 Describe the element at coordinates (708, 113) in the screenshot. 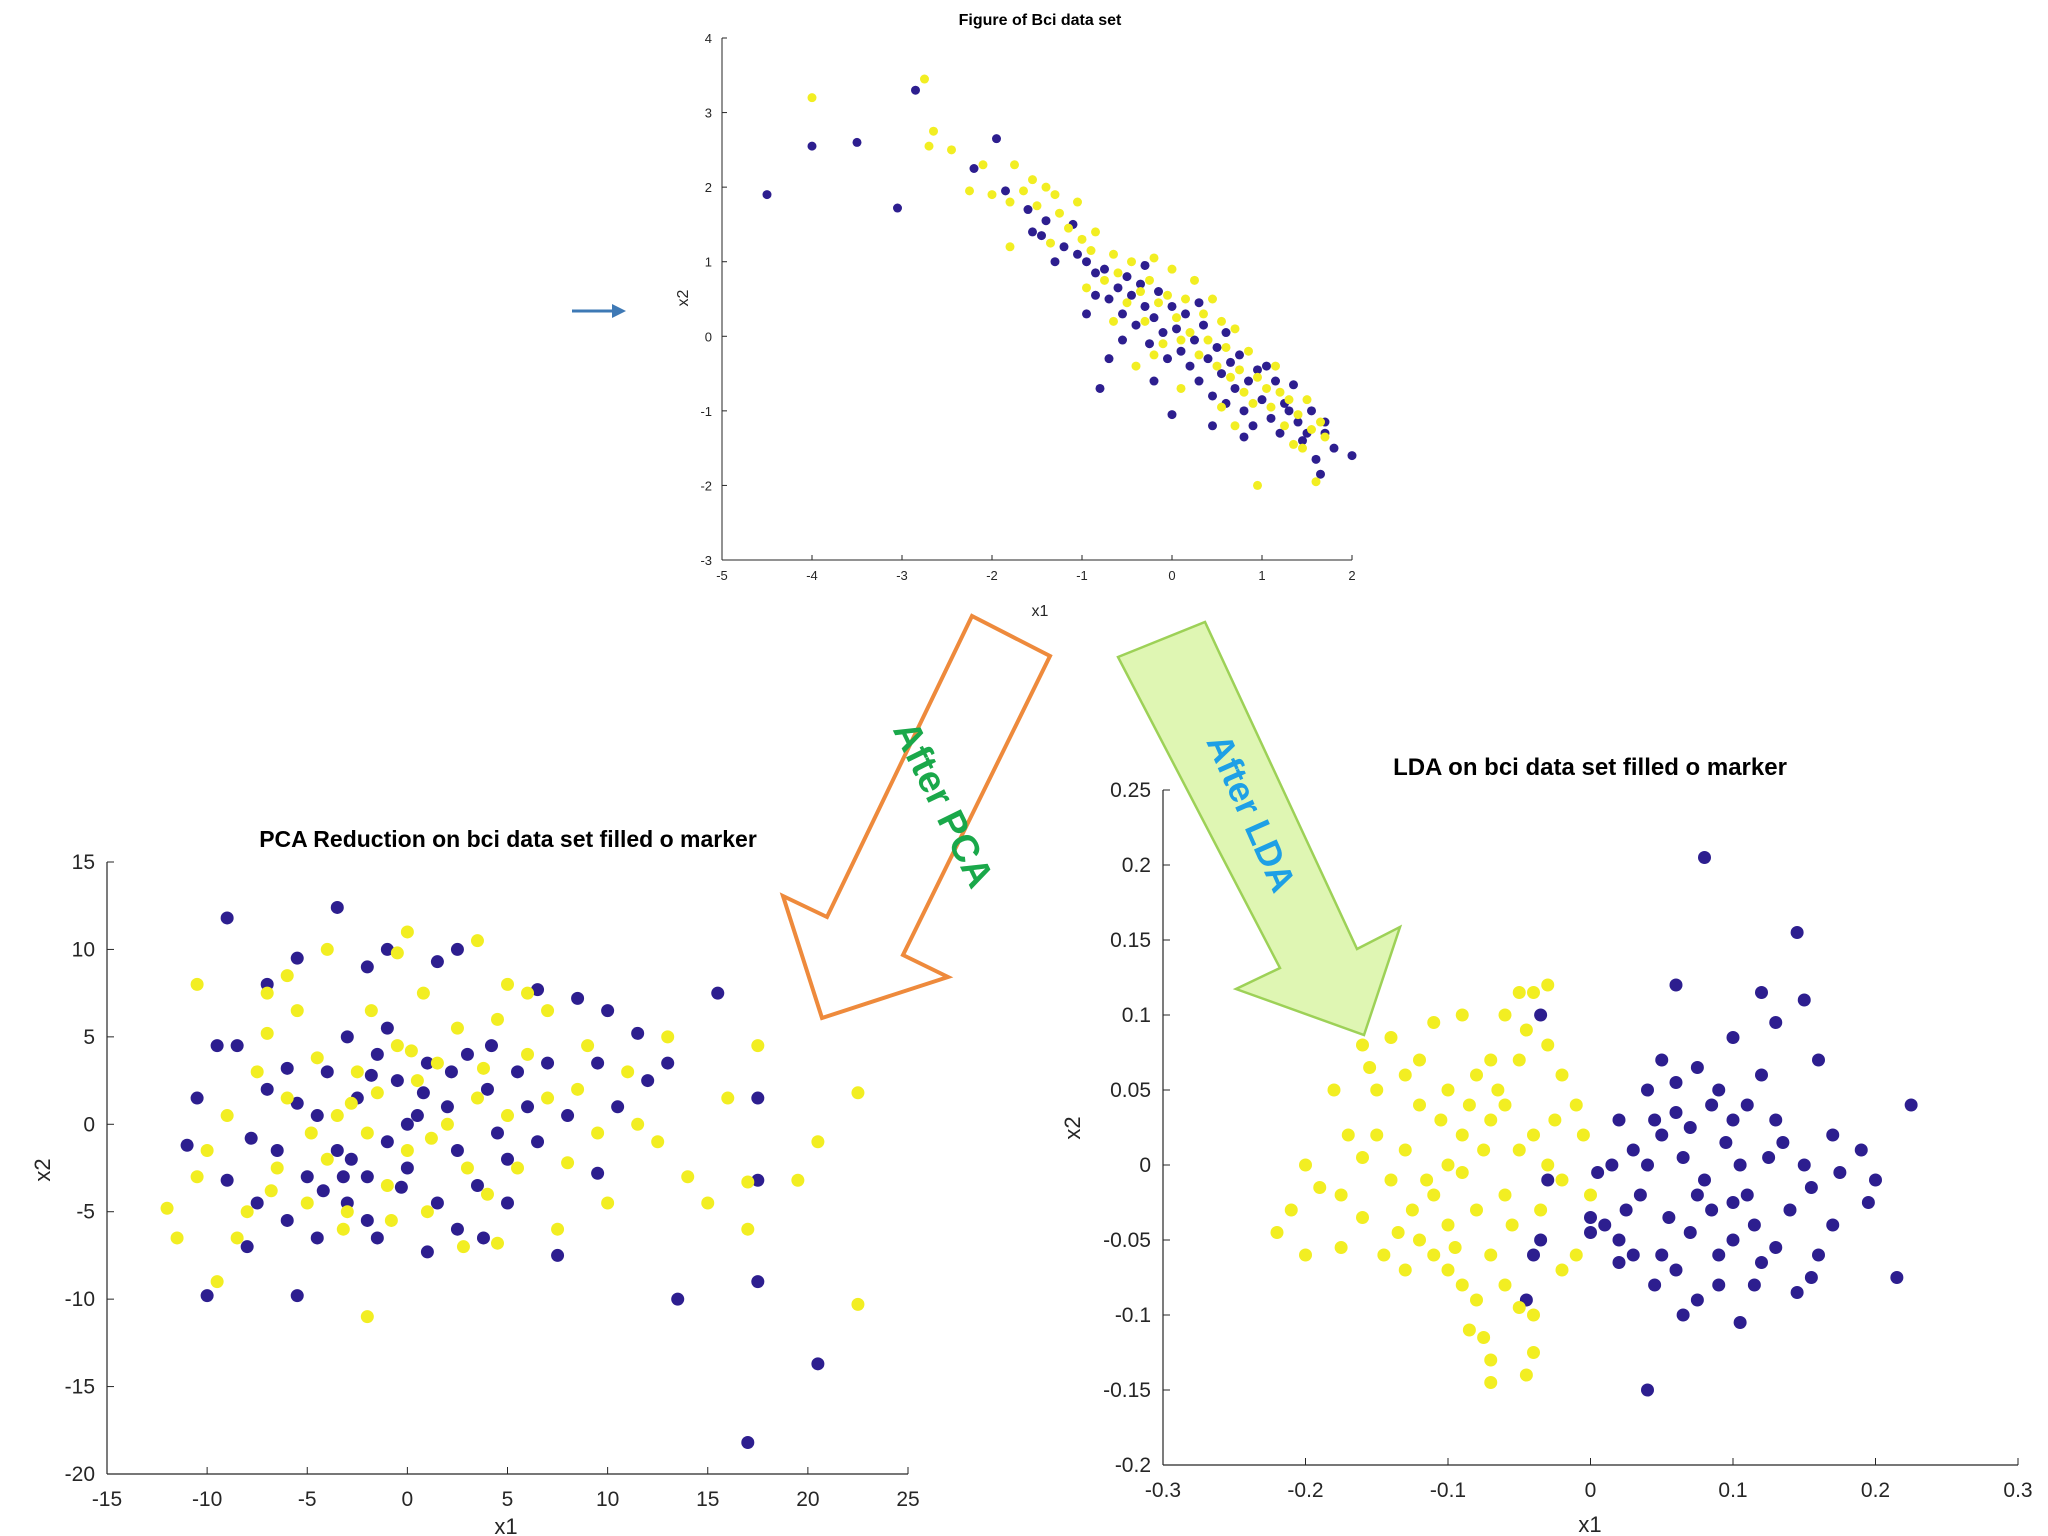

I see `bci-y-tick-label: 3` at that location.